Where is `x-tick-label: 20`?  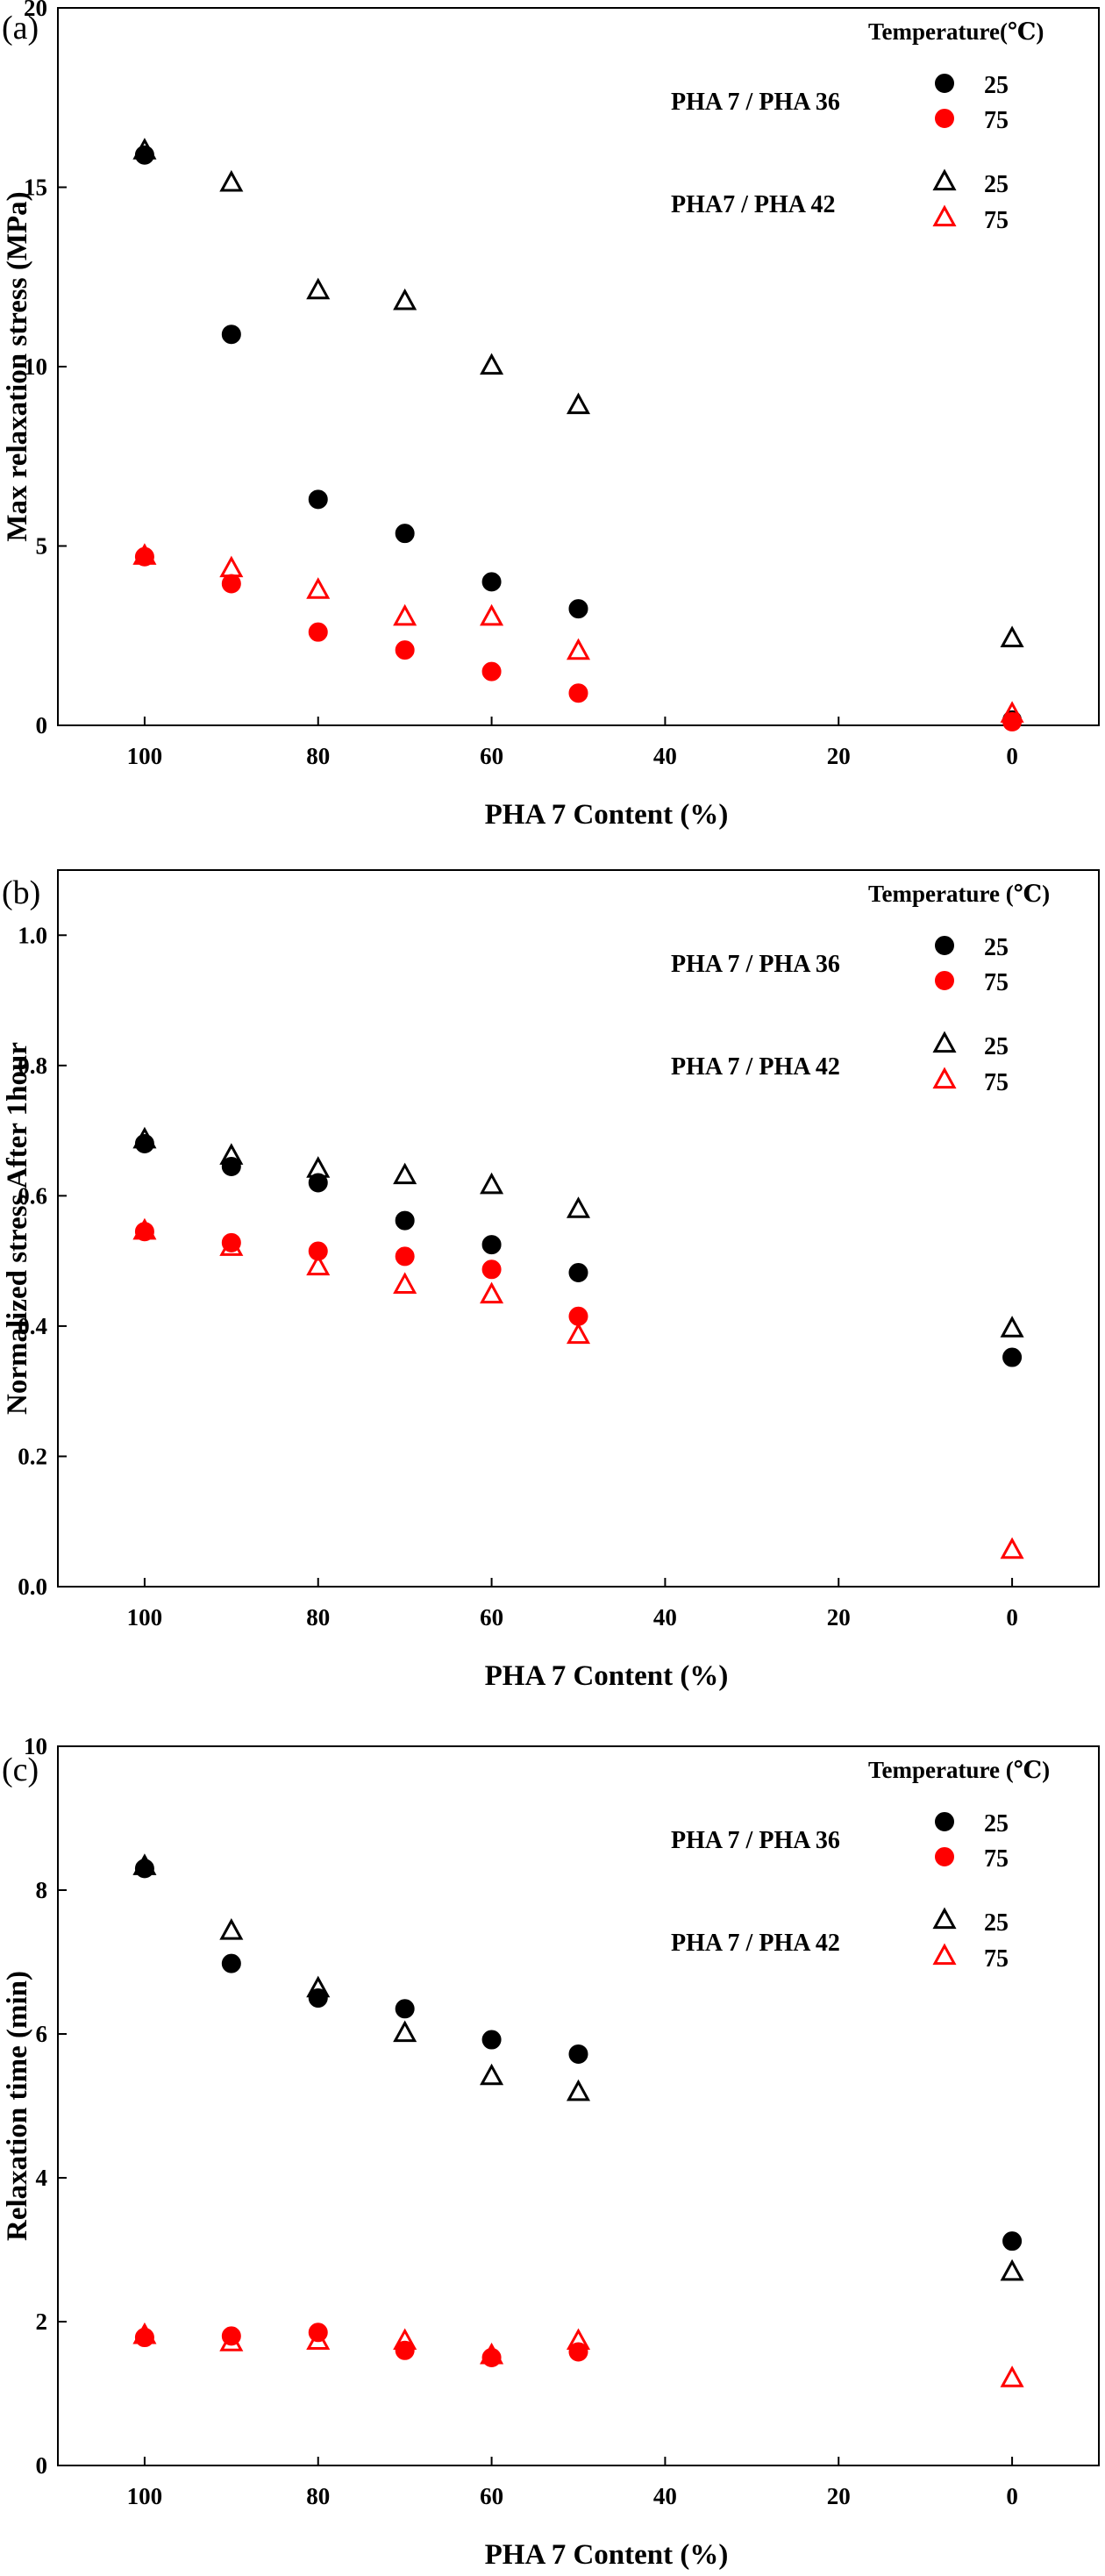
x-tick-label: 20 is located at coordinates (839, 756).